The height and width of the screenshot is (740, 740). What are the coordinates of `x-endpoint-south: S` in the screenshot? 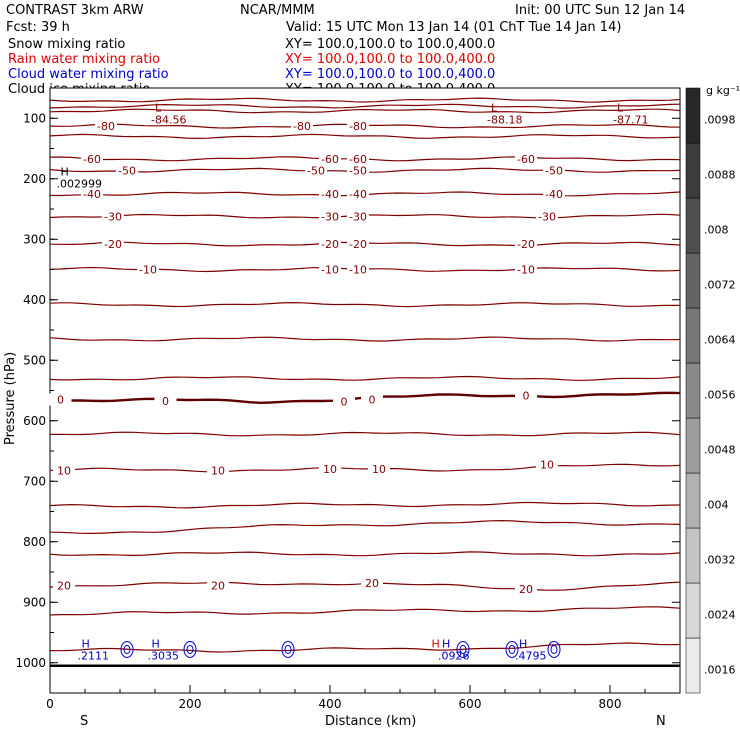 It's located at (84, 721).